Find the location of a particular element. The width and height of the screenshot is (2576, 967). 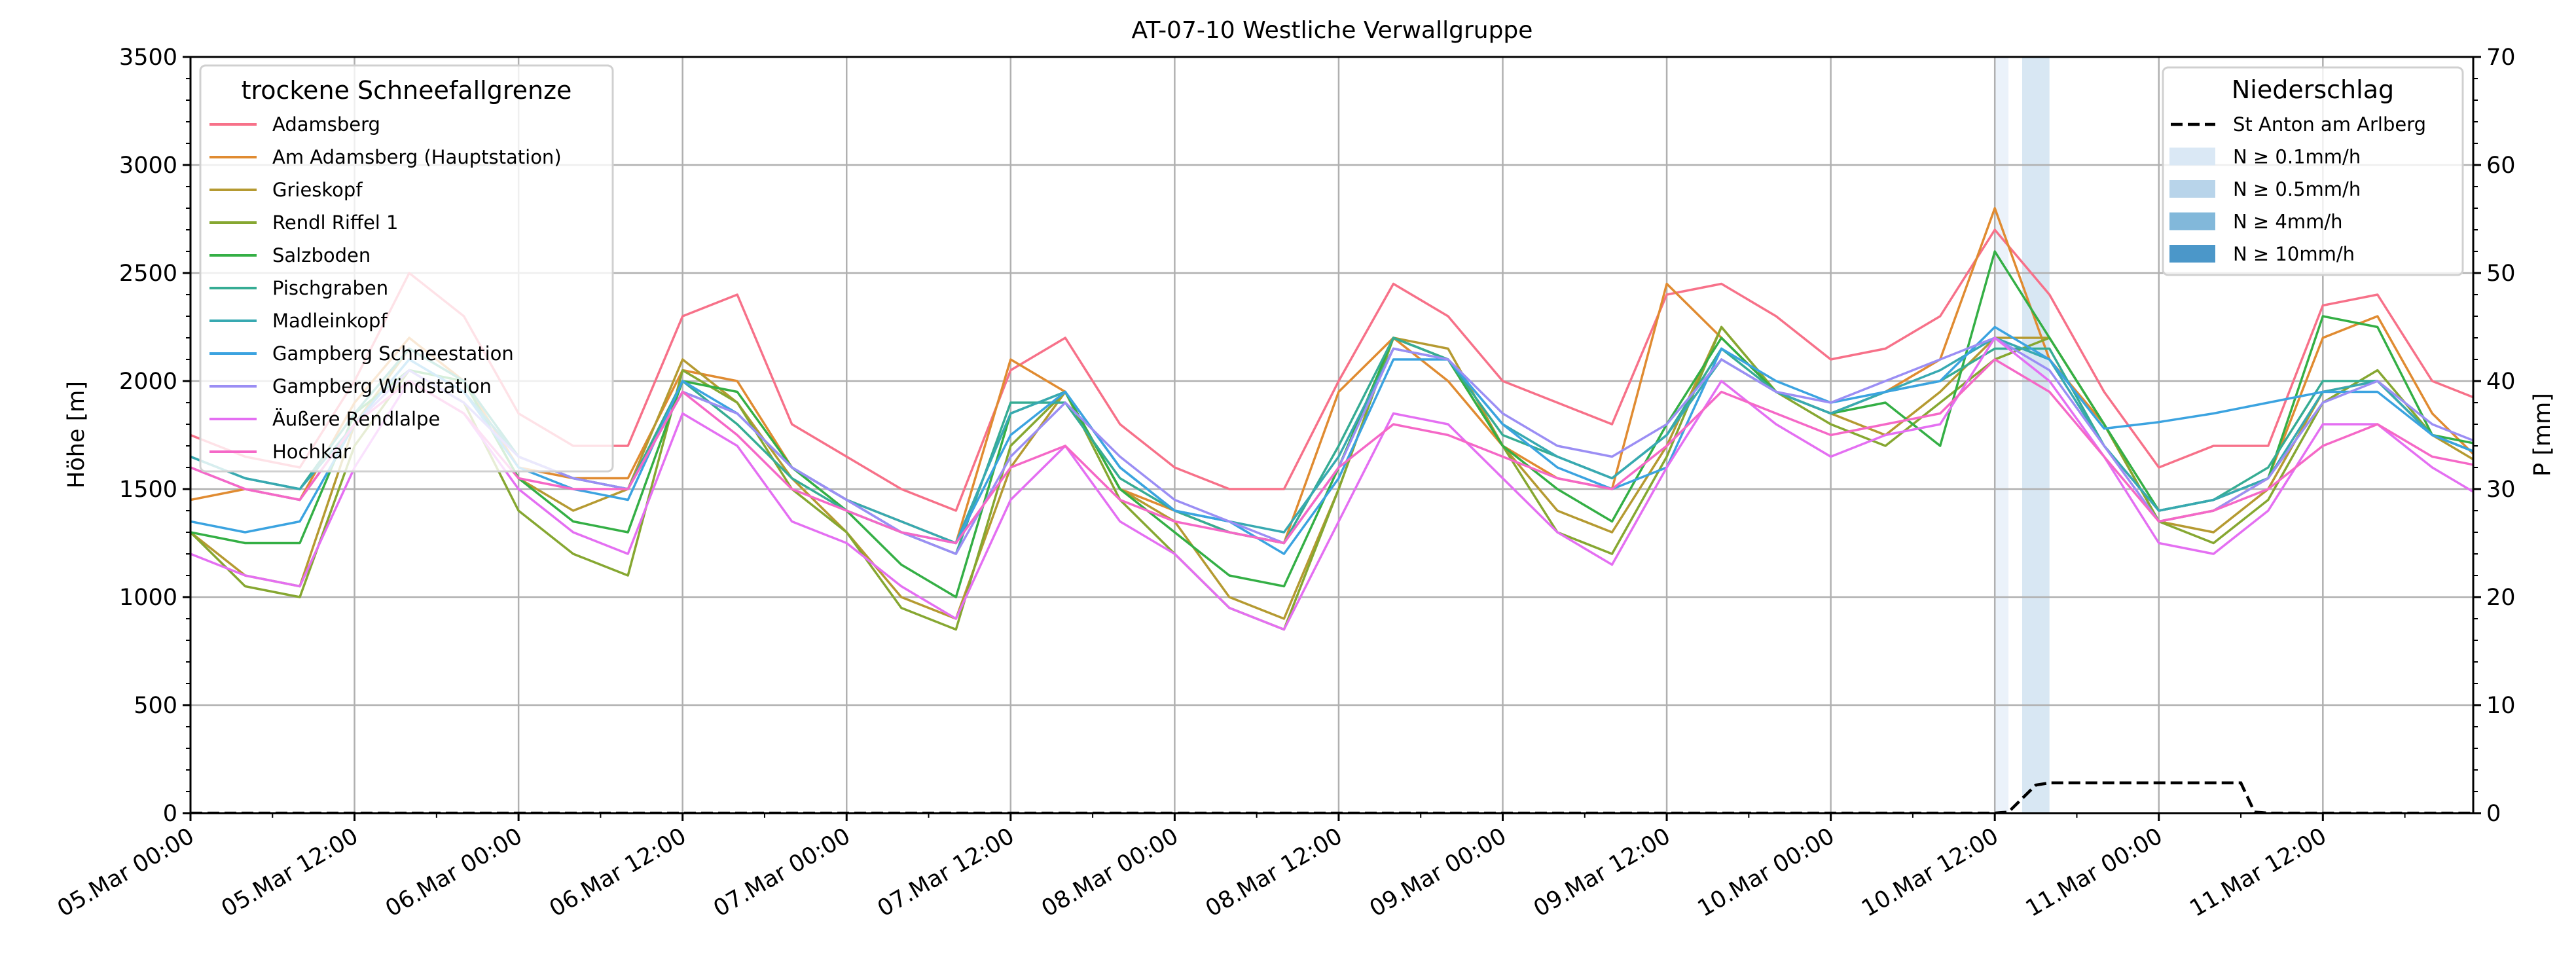

y-right-tick-label: 40 is located at coordinates (2501, 382).